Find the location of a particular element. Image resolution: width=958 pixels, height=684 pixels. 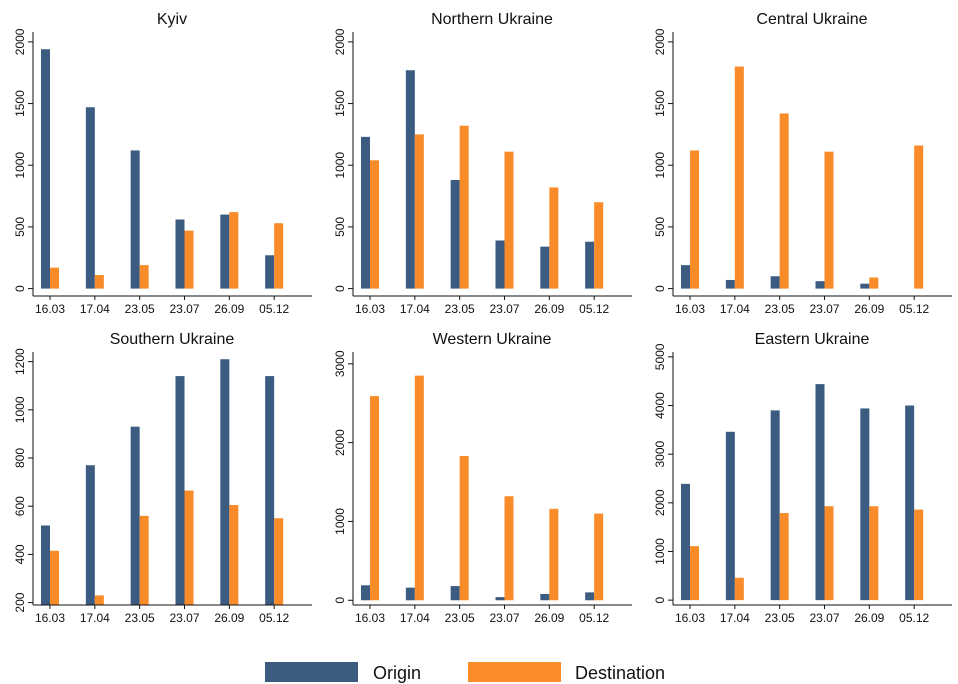

subplot-title: Eastern Ukraine is located at coordinates (812, 339).